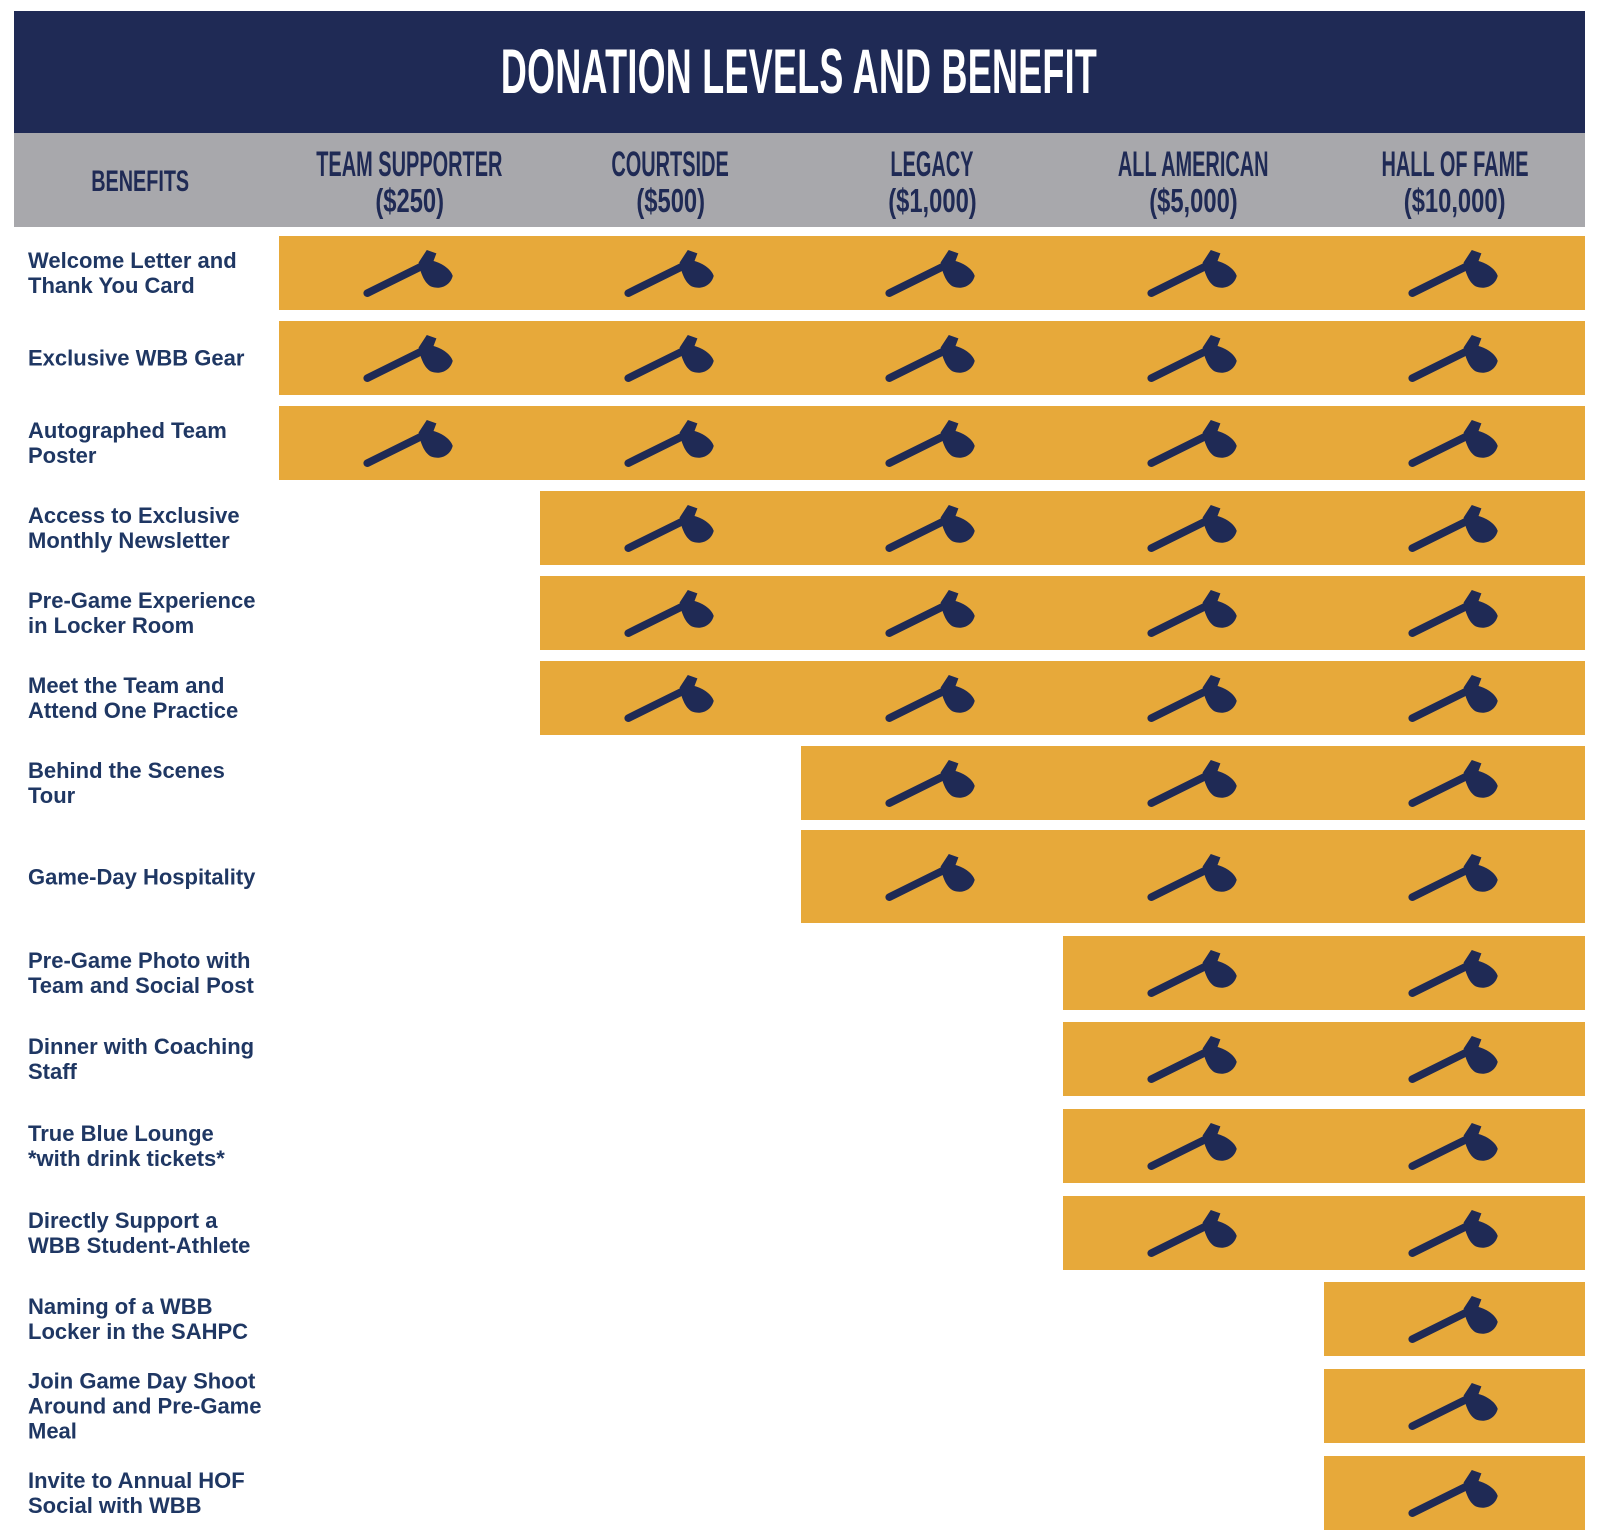 This screenshot has height=1540, width=1600. I want to click on benefit-label: Welcome Letter and Thank You Card, so click(132, 273).